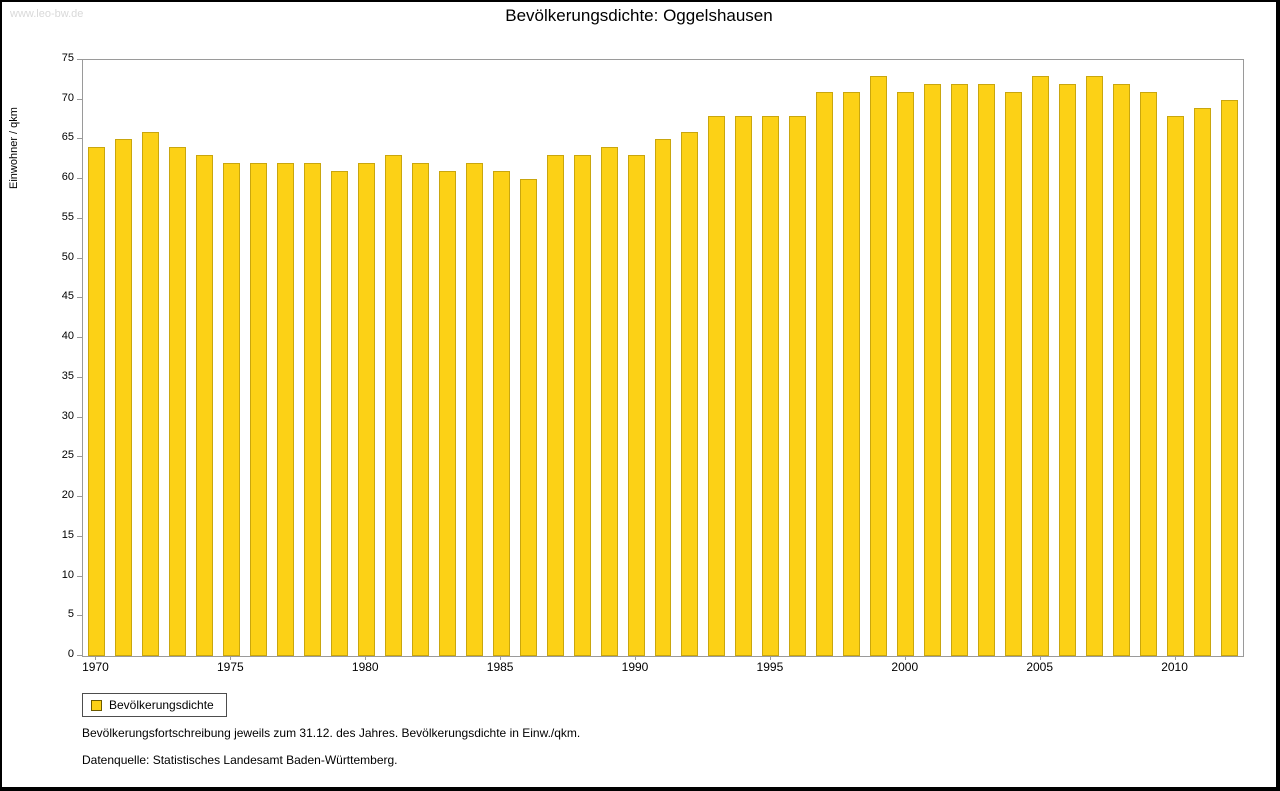 This screenshot has height=791, width=1280. I want to click on chart-title: Bevölkerungsdichte: Oggelshausen, so click(639, 15).